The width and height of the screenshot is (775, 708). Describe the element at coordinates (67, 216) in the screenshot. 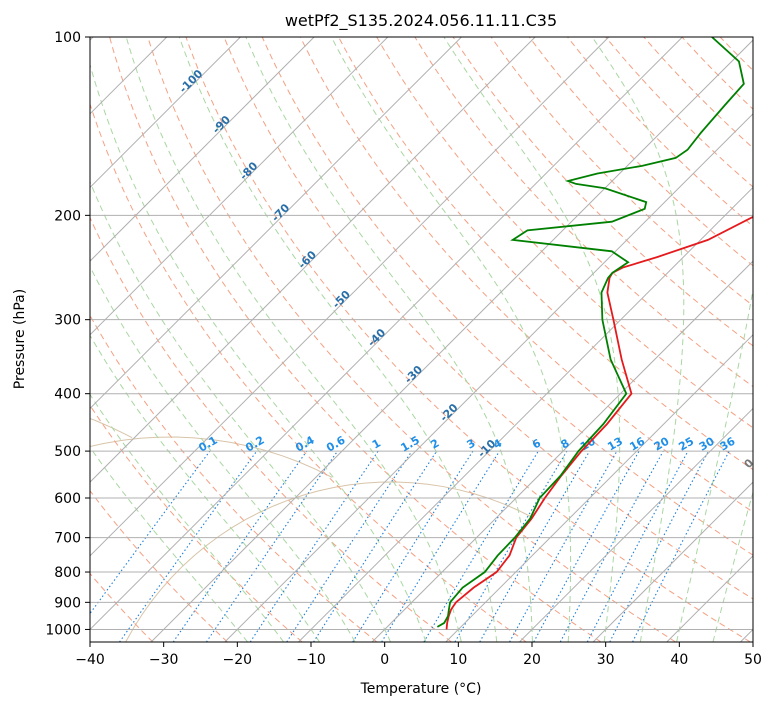

I see `y-tick-label: 200` at that location.